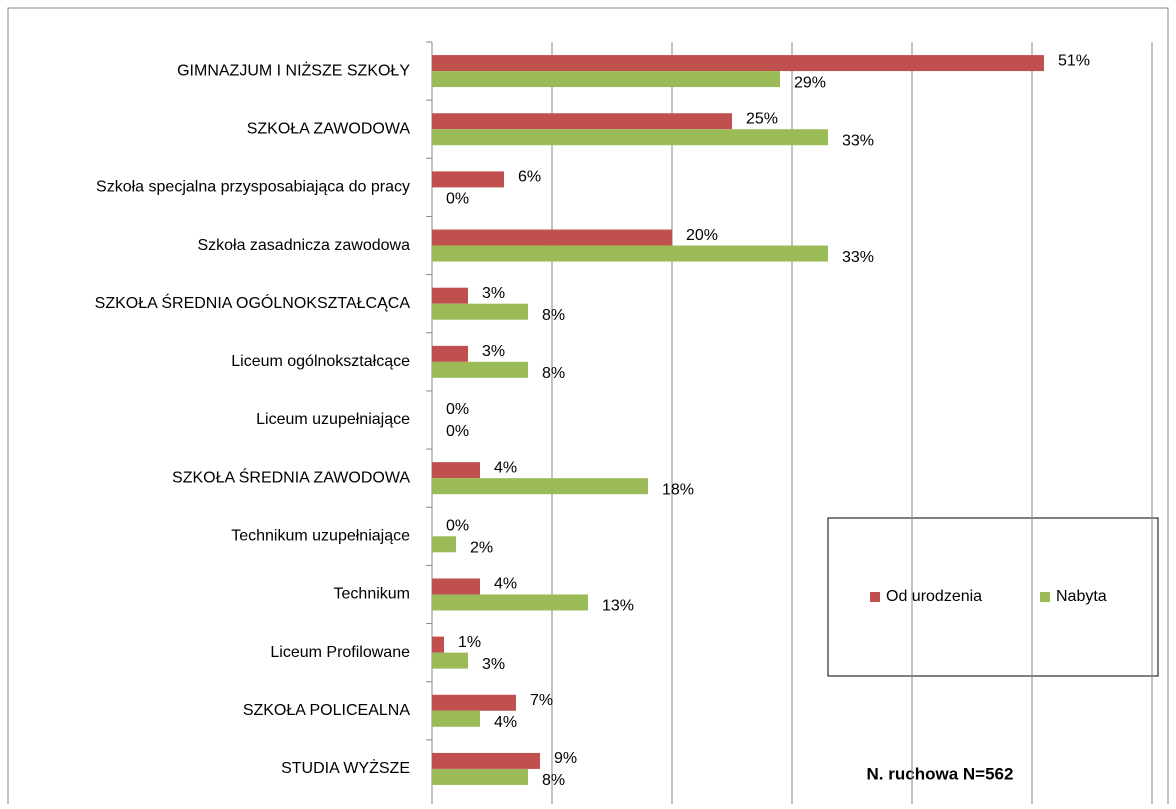  I want to click on y-tick-label: Liceum uzupełniające, so click(333, 419).